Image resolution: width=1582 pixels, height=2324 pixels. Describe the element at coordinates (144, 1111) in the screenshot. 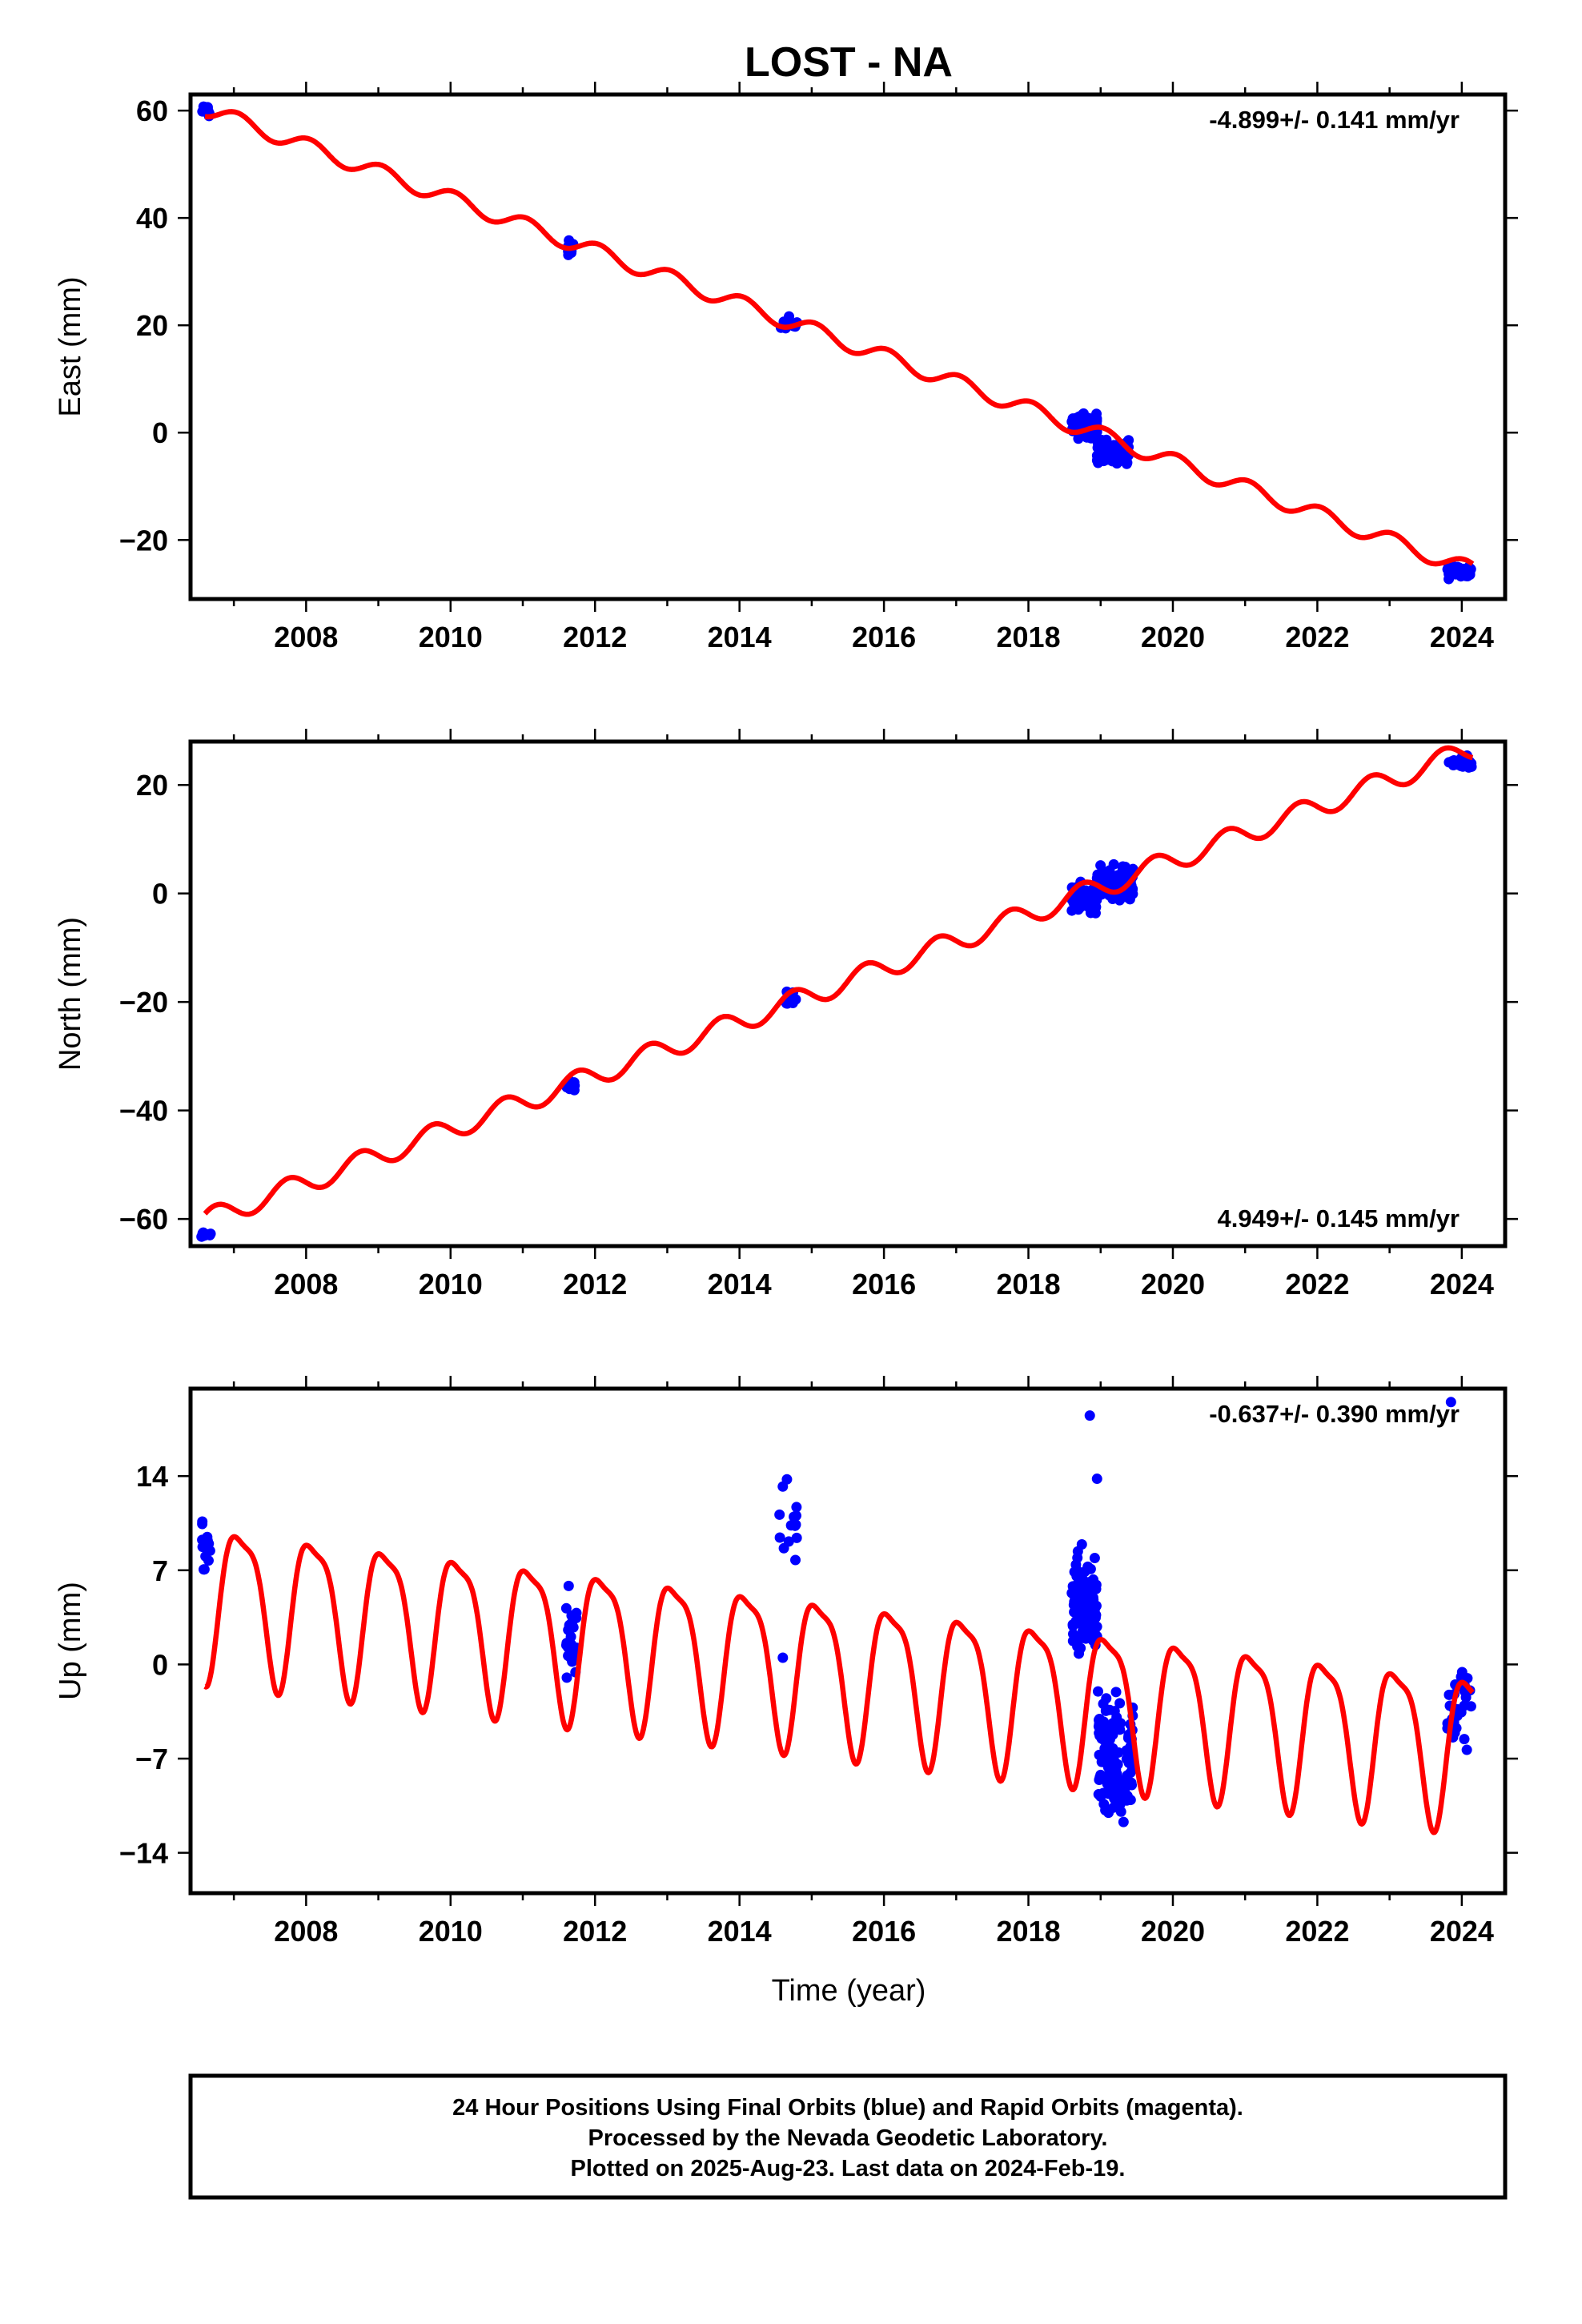

I see `y-tick-label: −40` at that location.